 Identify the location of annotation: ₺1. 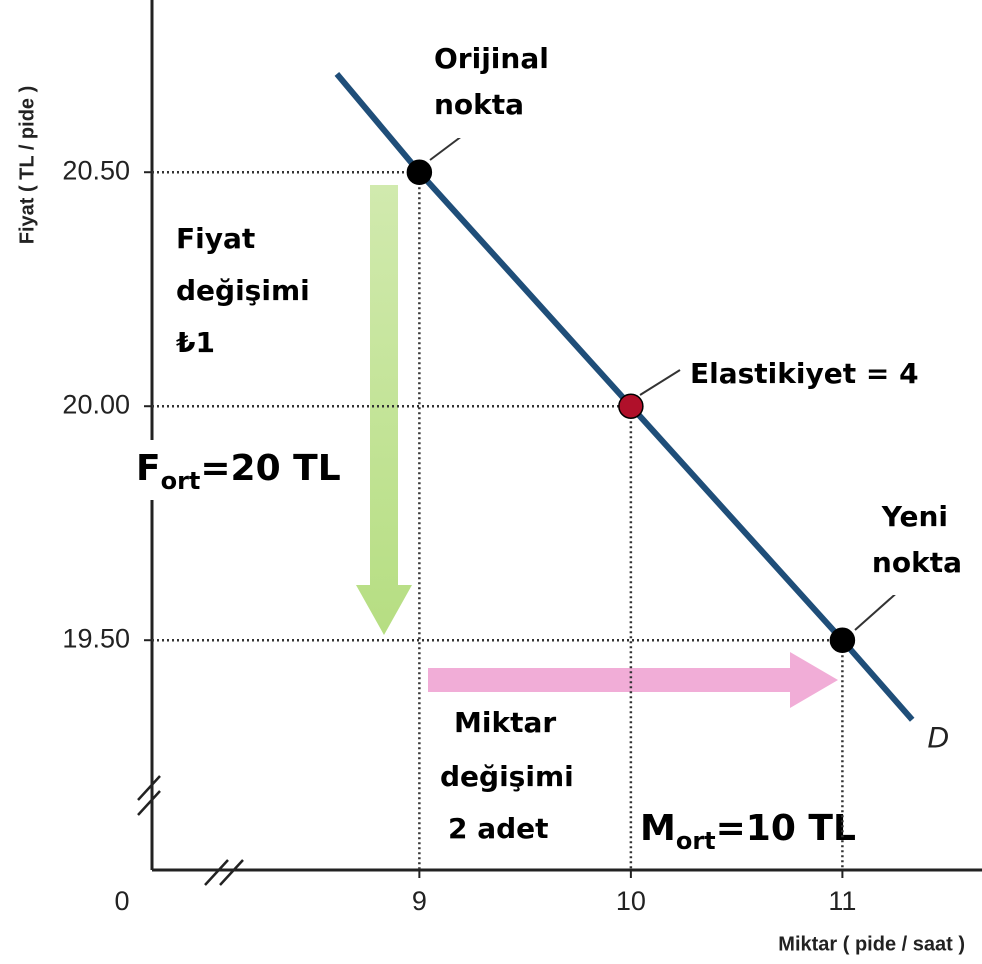
(195, 342).